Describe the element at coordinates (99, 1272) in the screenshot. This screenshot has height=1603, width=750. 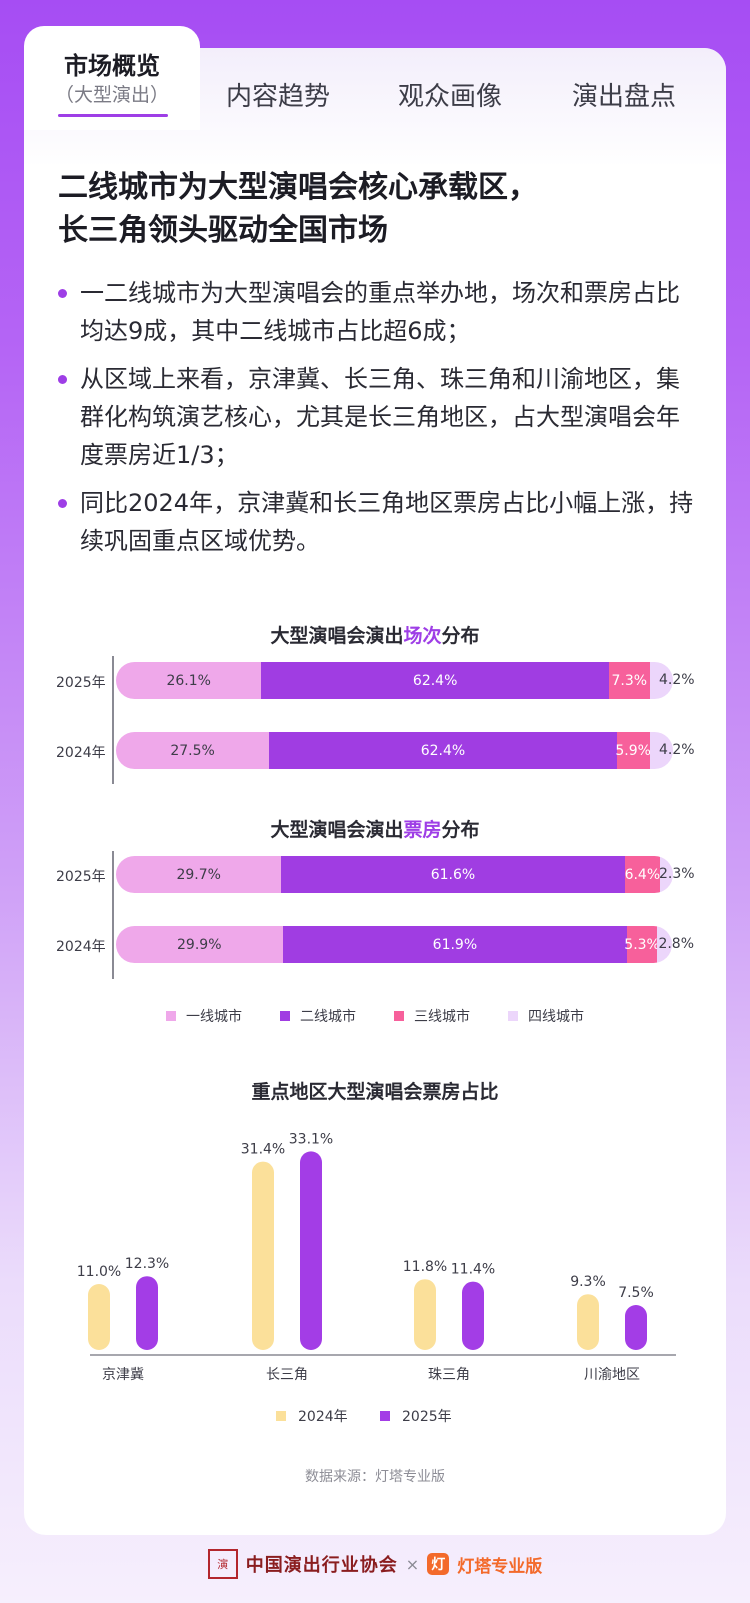
I see `bar-value-label: 11.0%` at that location.